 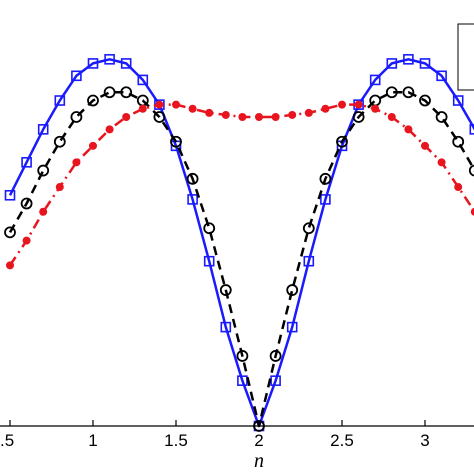 I want to click on x-tick-label-1: 1, so click(x=92, y=440).